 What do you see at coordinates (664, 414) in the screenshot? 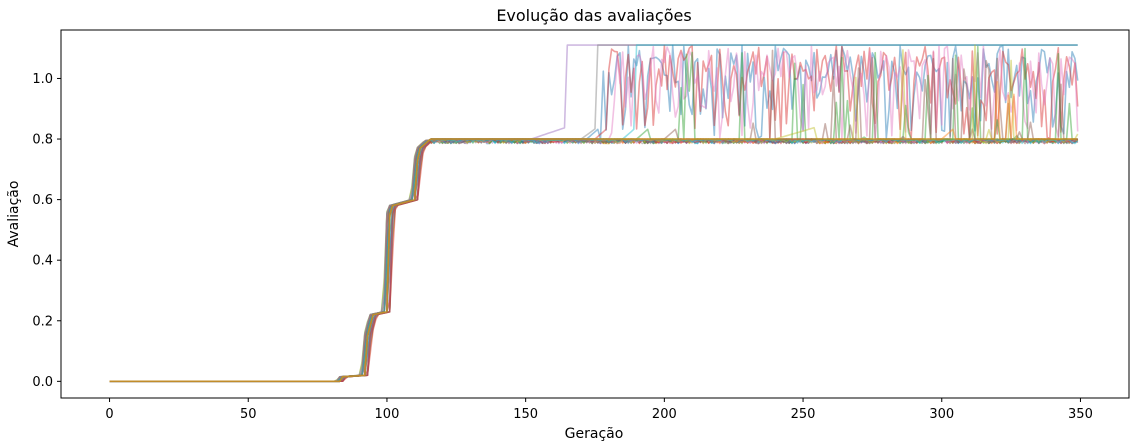
I see `x-tick-label: 200` at bounding box center [664, 414].